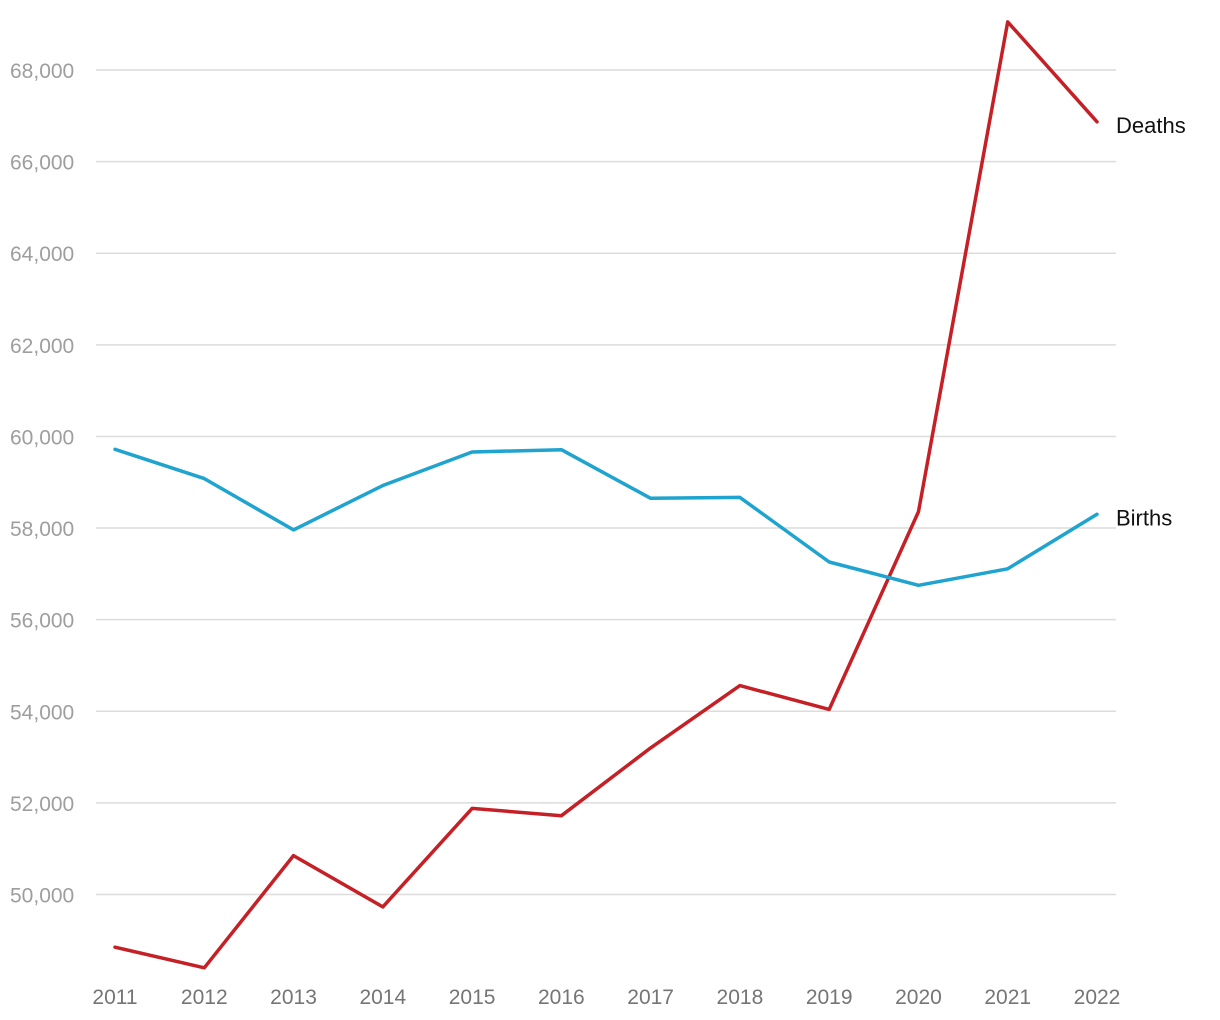 This screenshot has width=1220, height=1020. Describe the element at coordinates (472, 997) in the screenshot. I see `x-tick-label: 2015` at that location.